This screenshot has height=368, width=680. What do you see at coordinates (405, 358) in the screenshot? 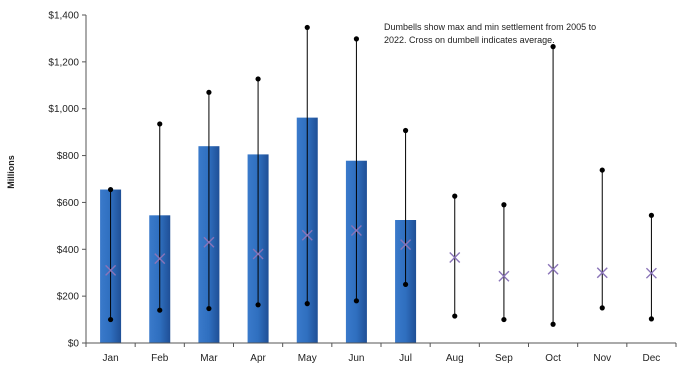
I see `x-tick-label: Jul` at bounding box center [405, 358].